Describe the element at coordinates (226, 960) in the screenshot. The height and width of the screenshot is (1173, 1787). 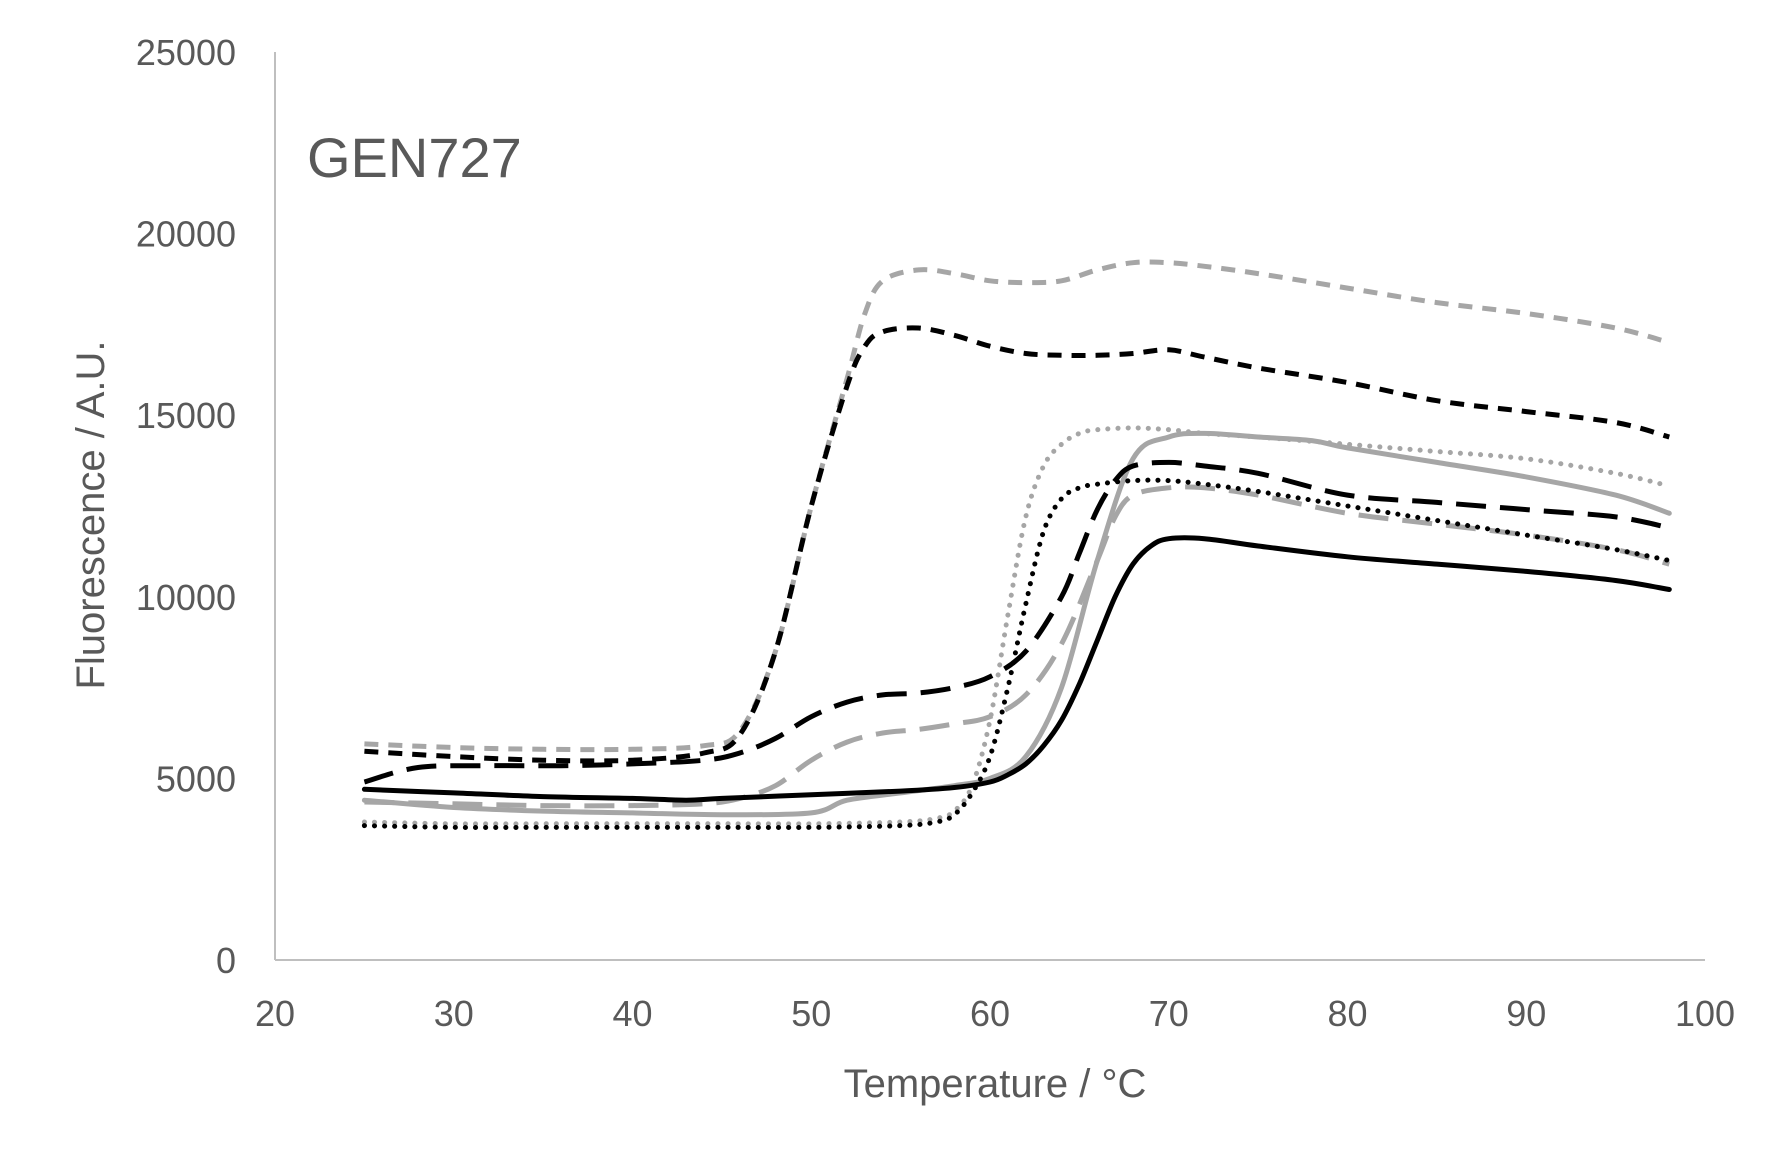
I see `y-tick-label: 0` at that location.